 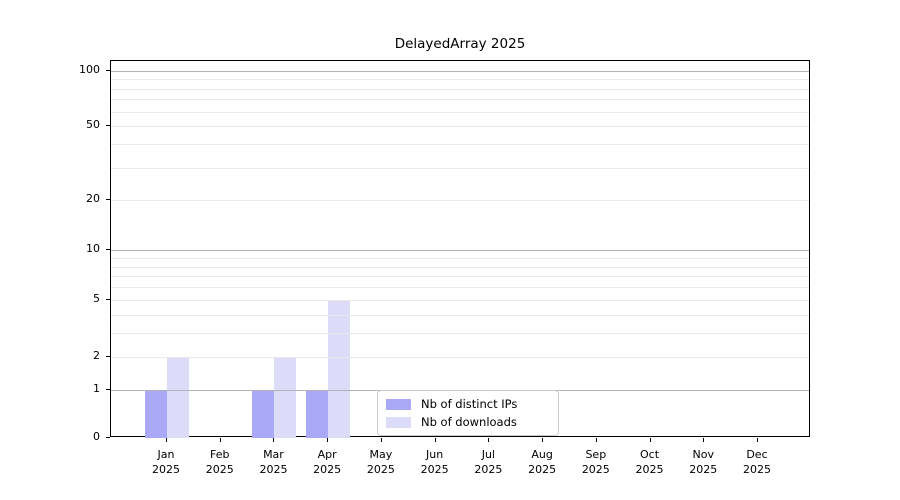 What do you see at coordinates (93, 124) in the screenshot?
I see `y-tick-label-50: 50` at bounding box center [93, 124].